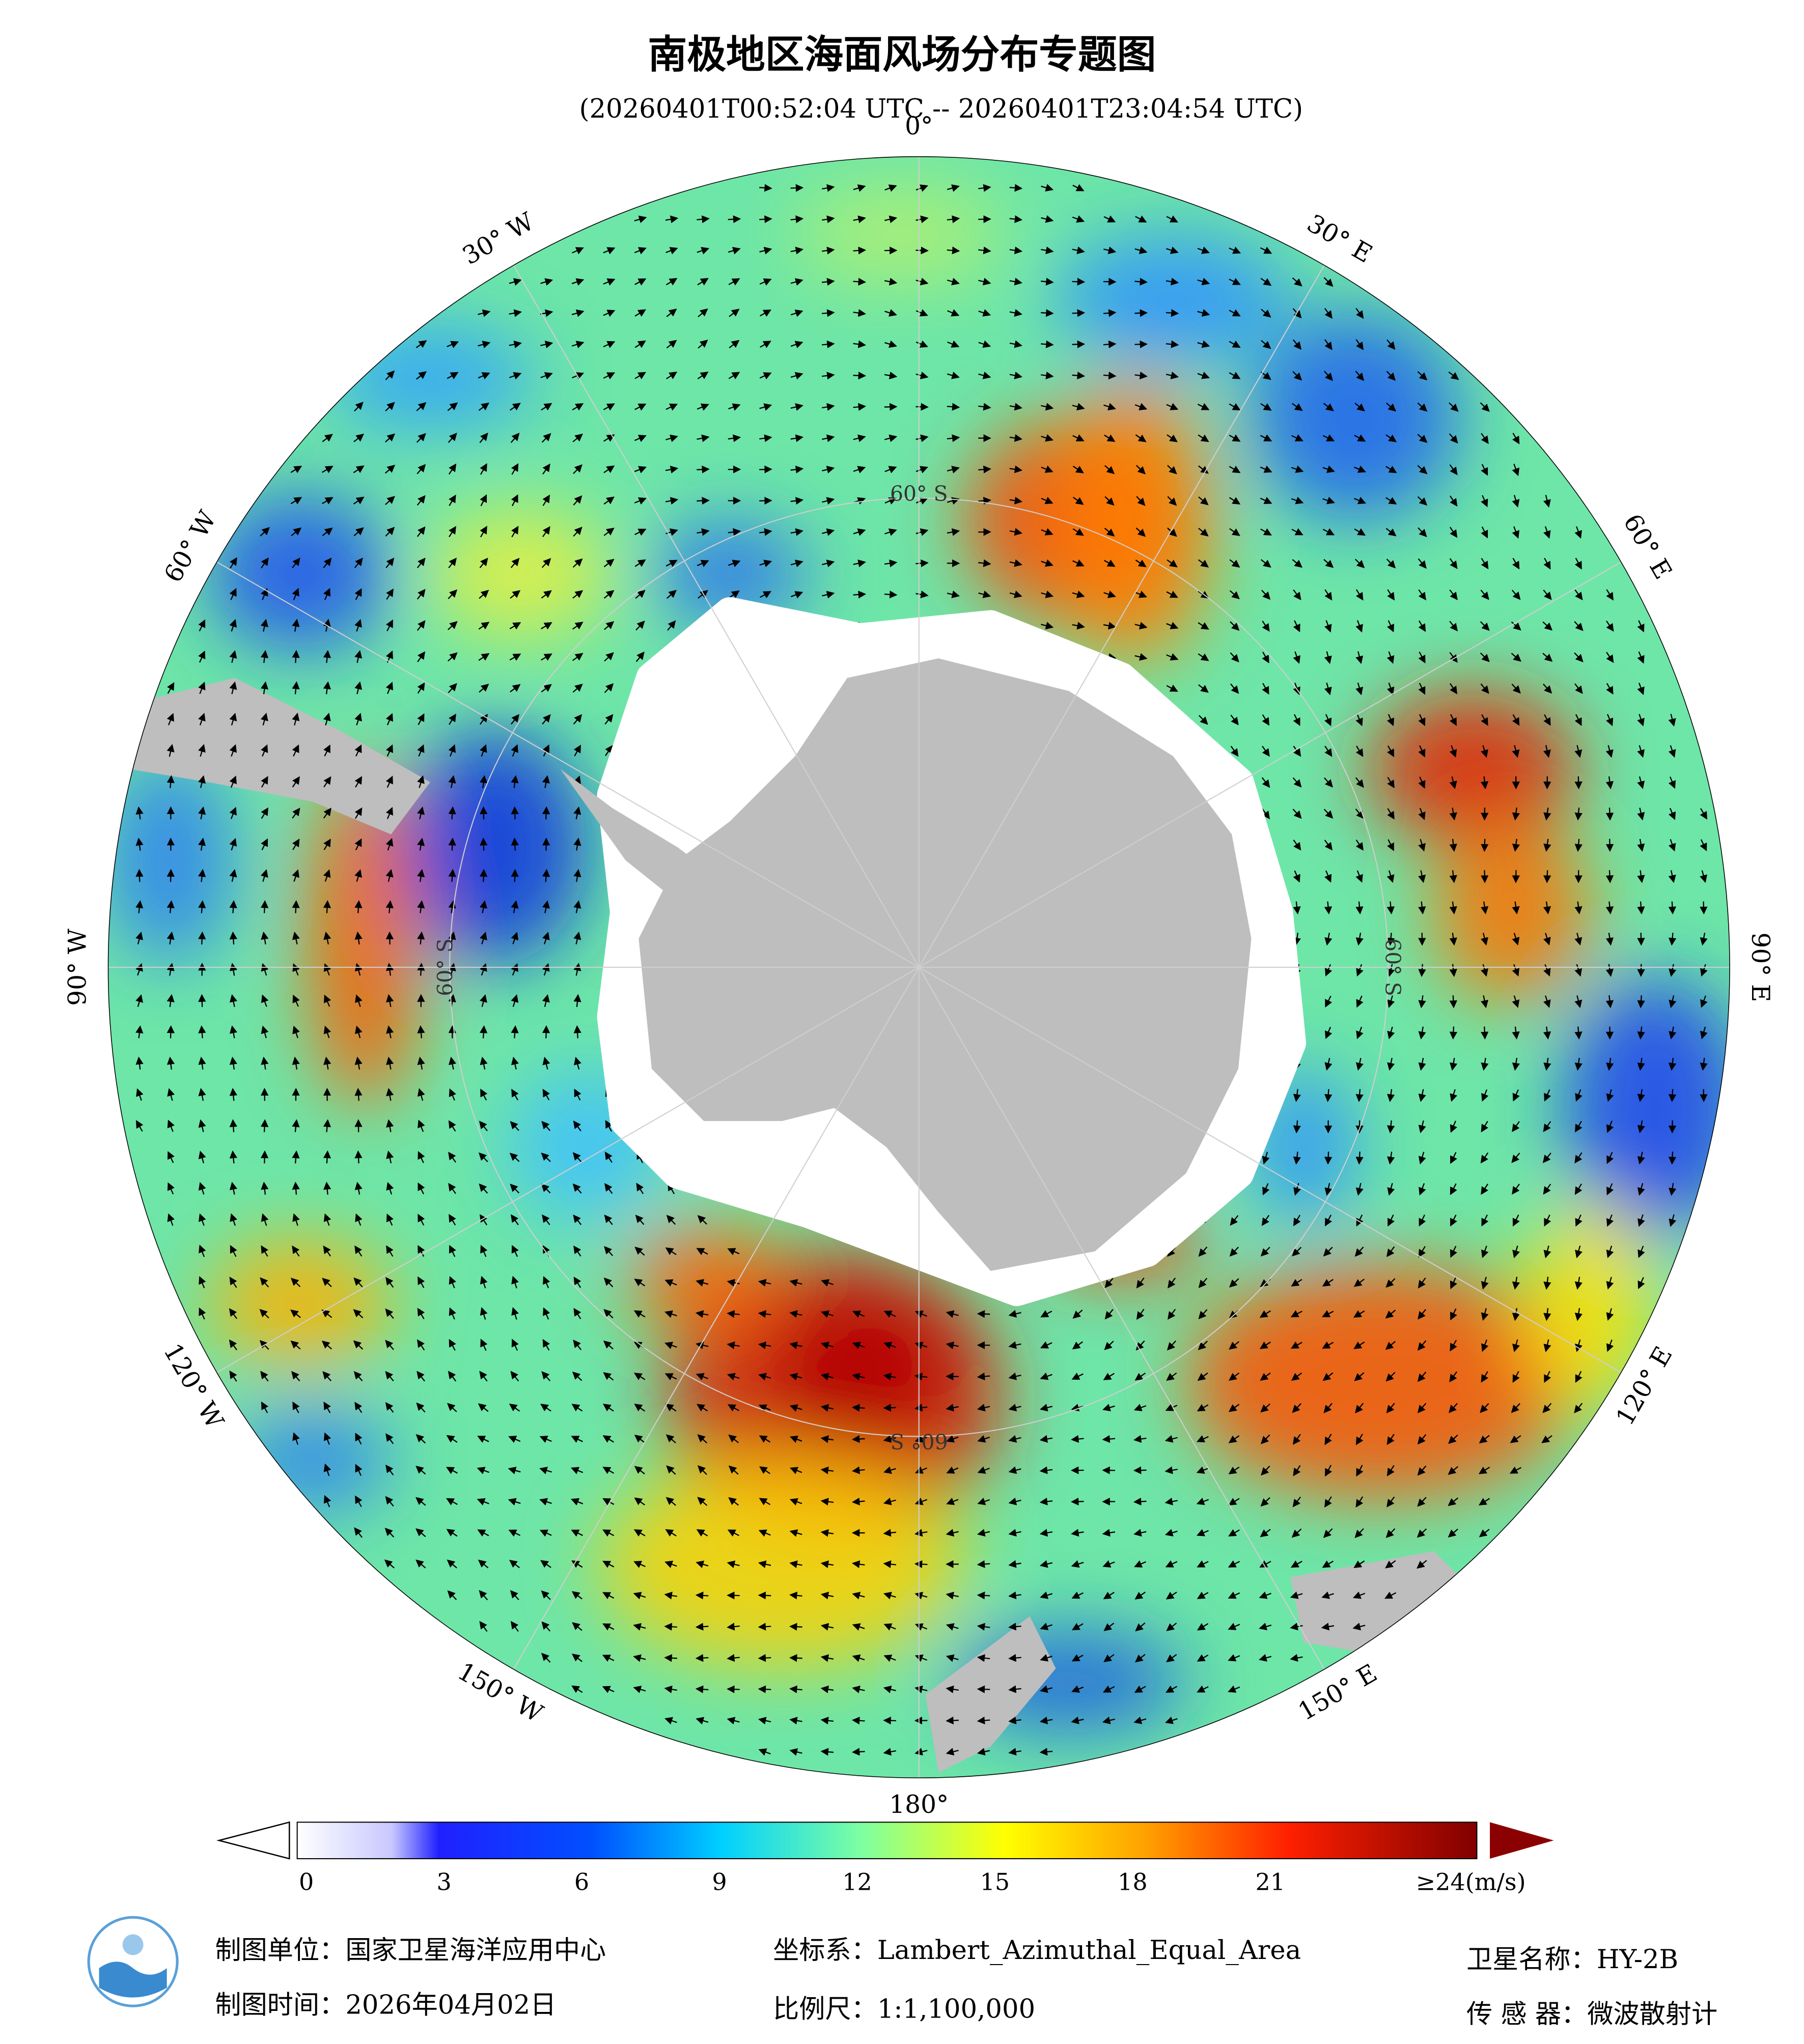 The width and height of the screenshot is (1804, 2044). What do you see at coordinates (78, 967) in the screenshot?
I see `longitude-label: 90° W` at bounding box center [78, 967].